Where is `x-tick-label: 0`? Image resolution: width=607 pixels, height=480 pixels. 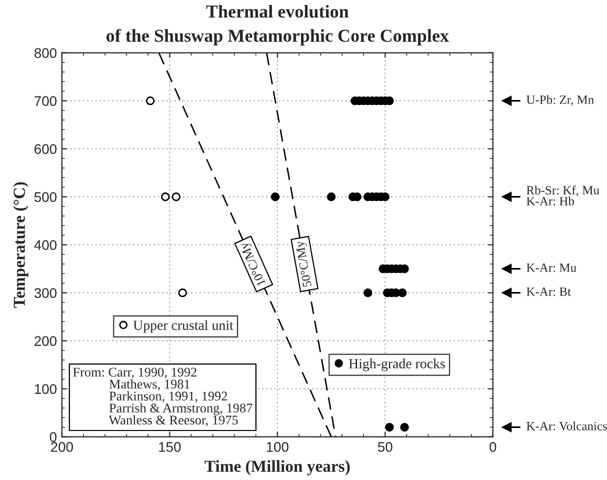 x-tick-label: 0 is located at coordinates (493, 447).